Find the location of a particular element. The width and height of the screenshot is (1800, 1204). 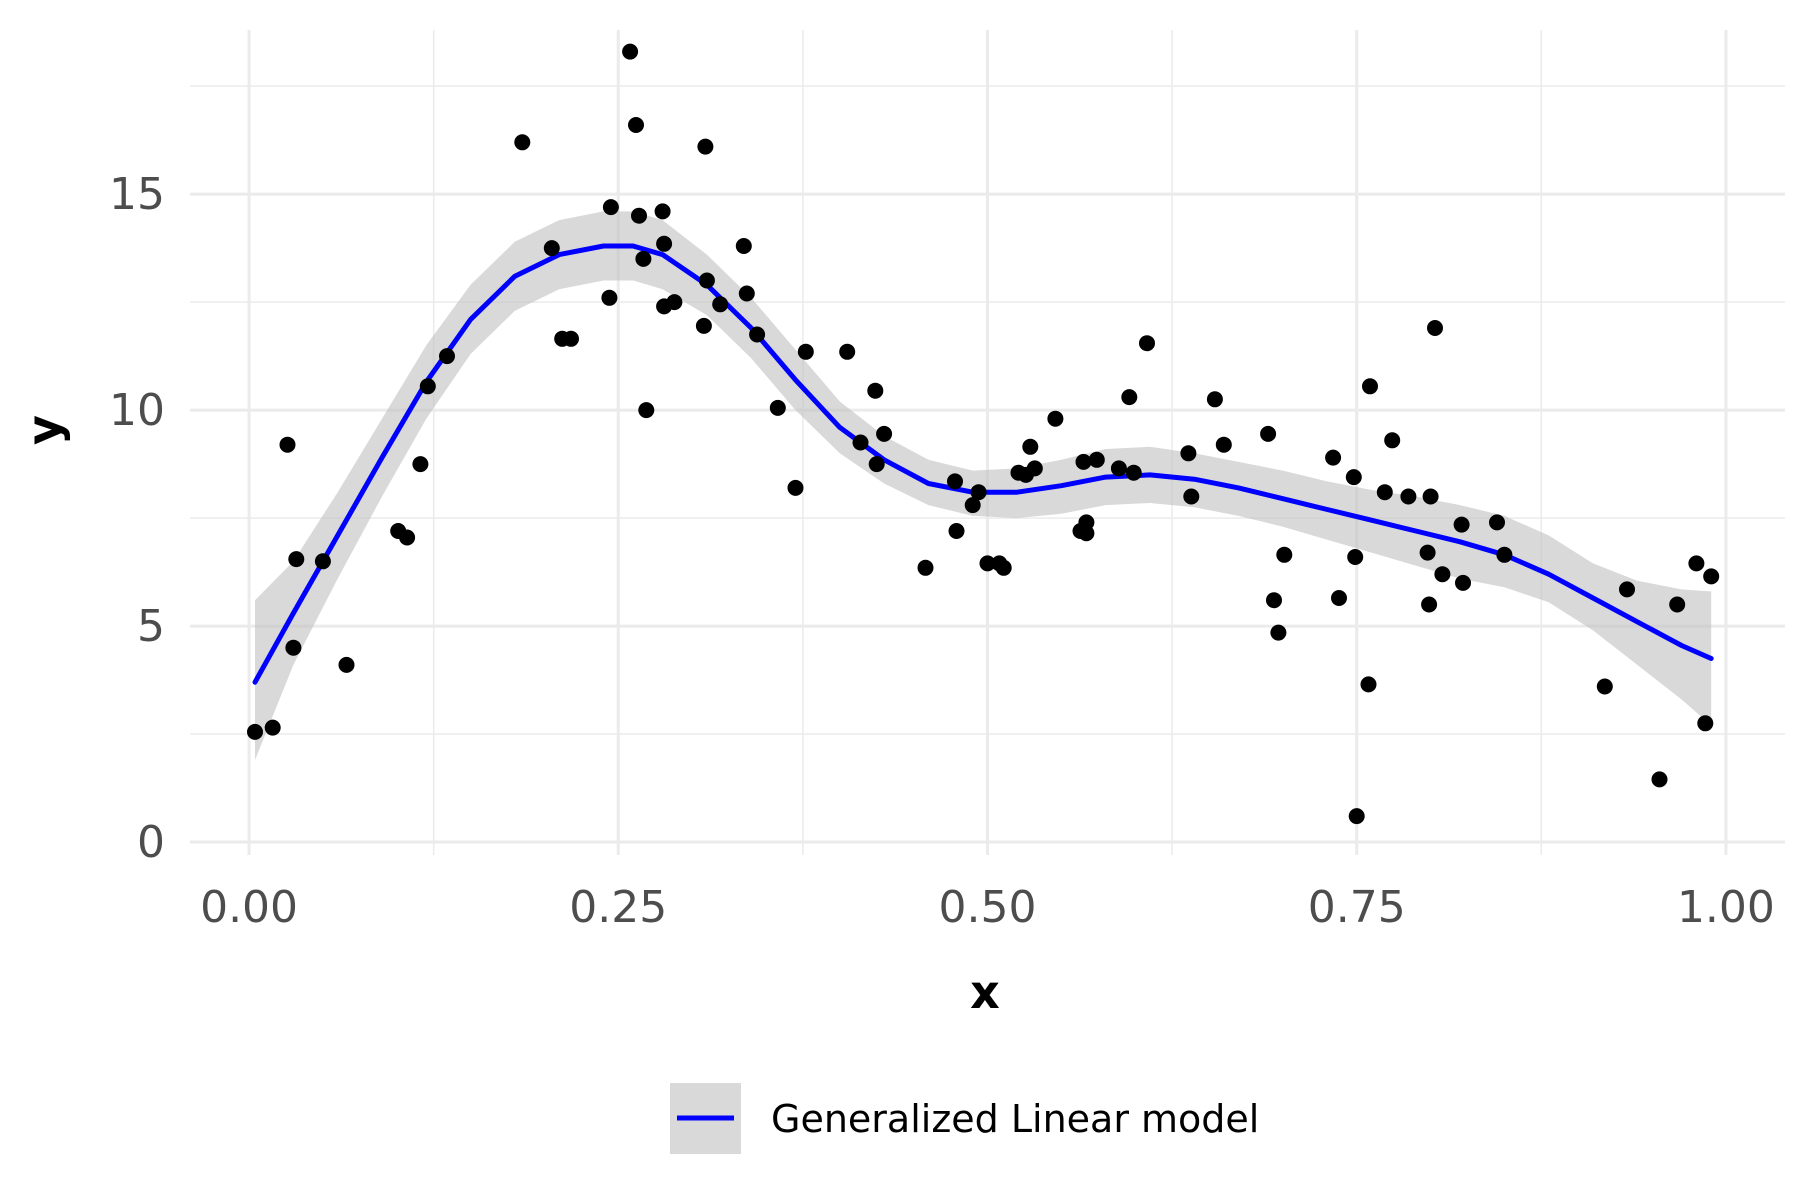

y-axis-ticks: 0 5 10 15 is located at coordinates (137, 518).